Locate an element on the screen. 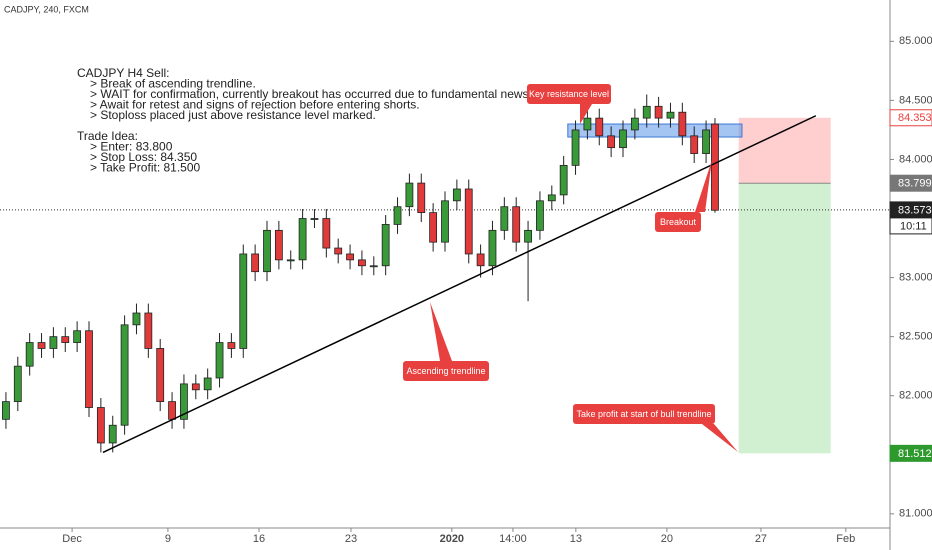 The height and width of the screenshot is (550, 932). countdown: 10:11 is located at coordinates (913, 226).